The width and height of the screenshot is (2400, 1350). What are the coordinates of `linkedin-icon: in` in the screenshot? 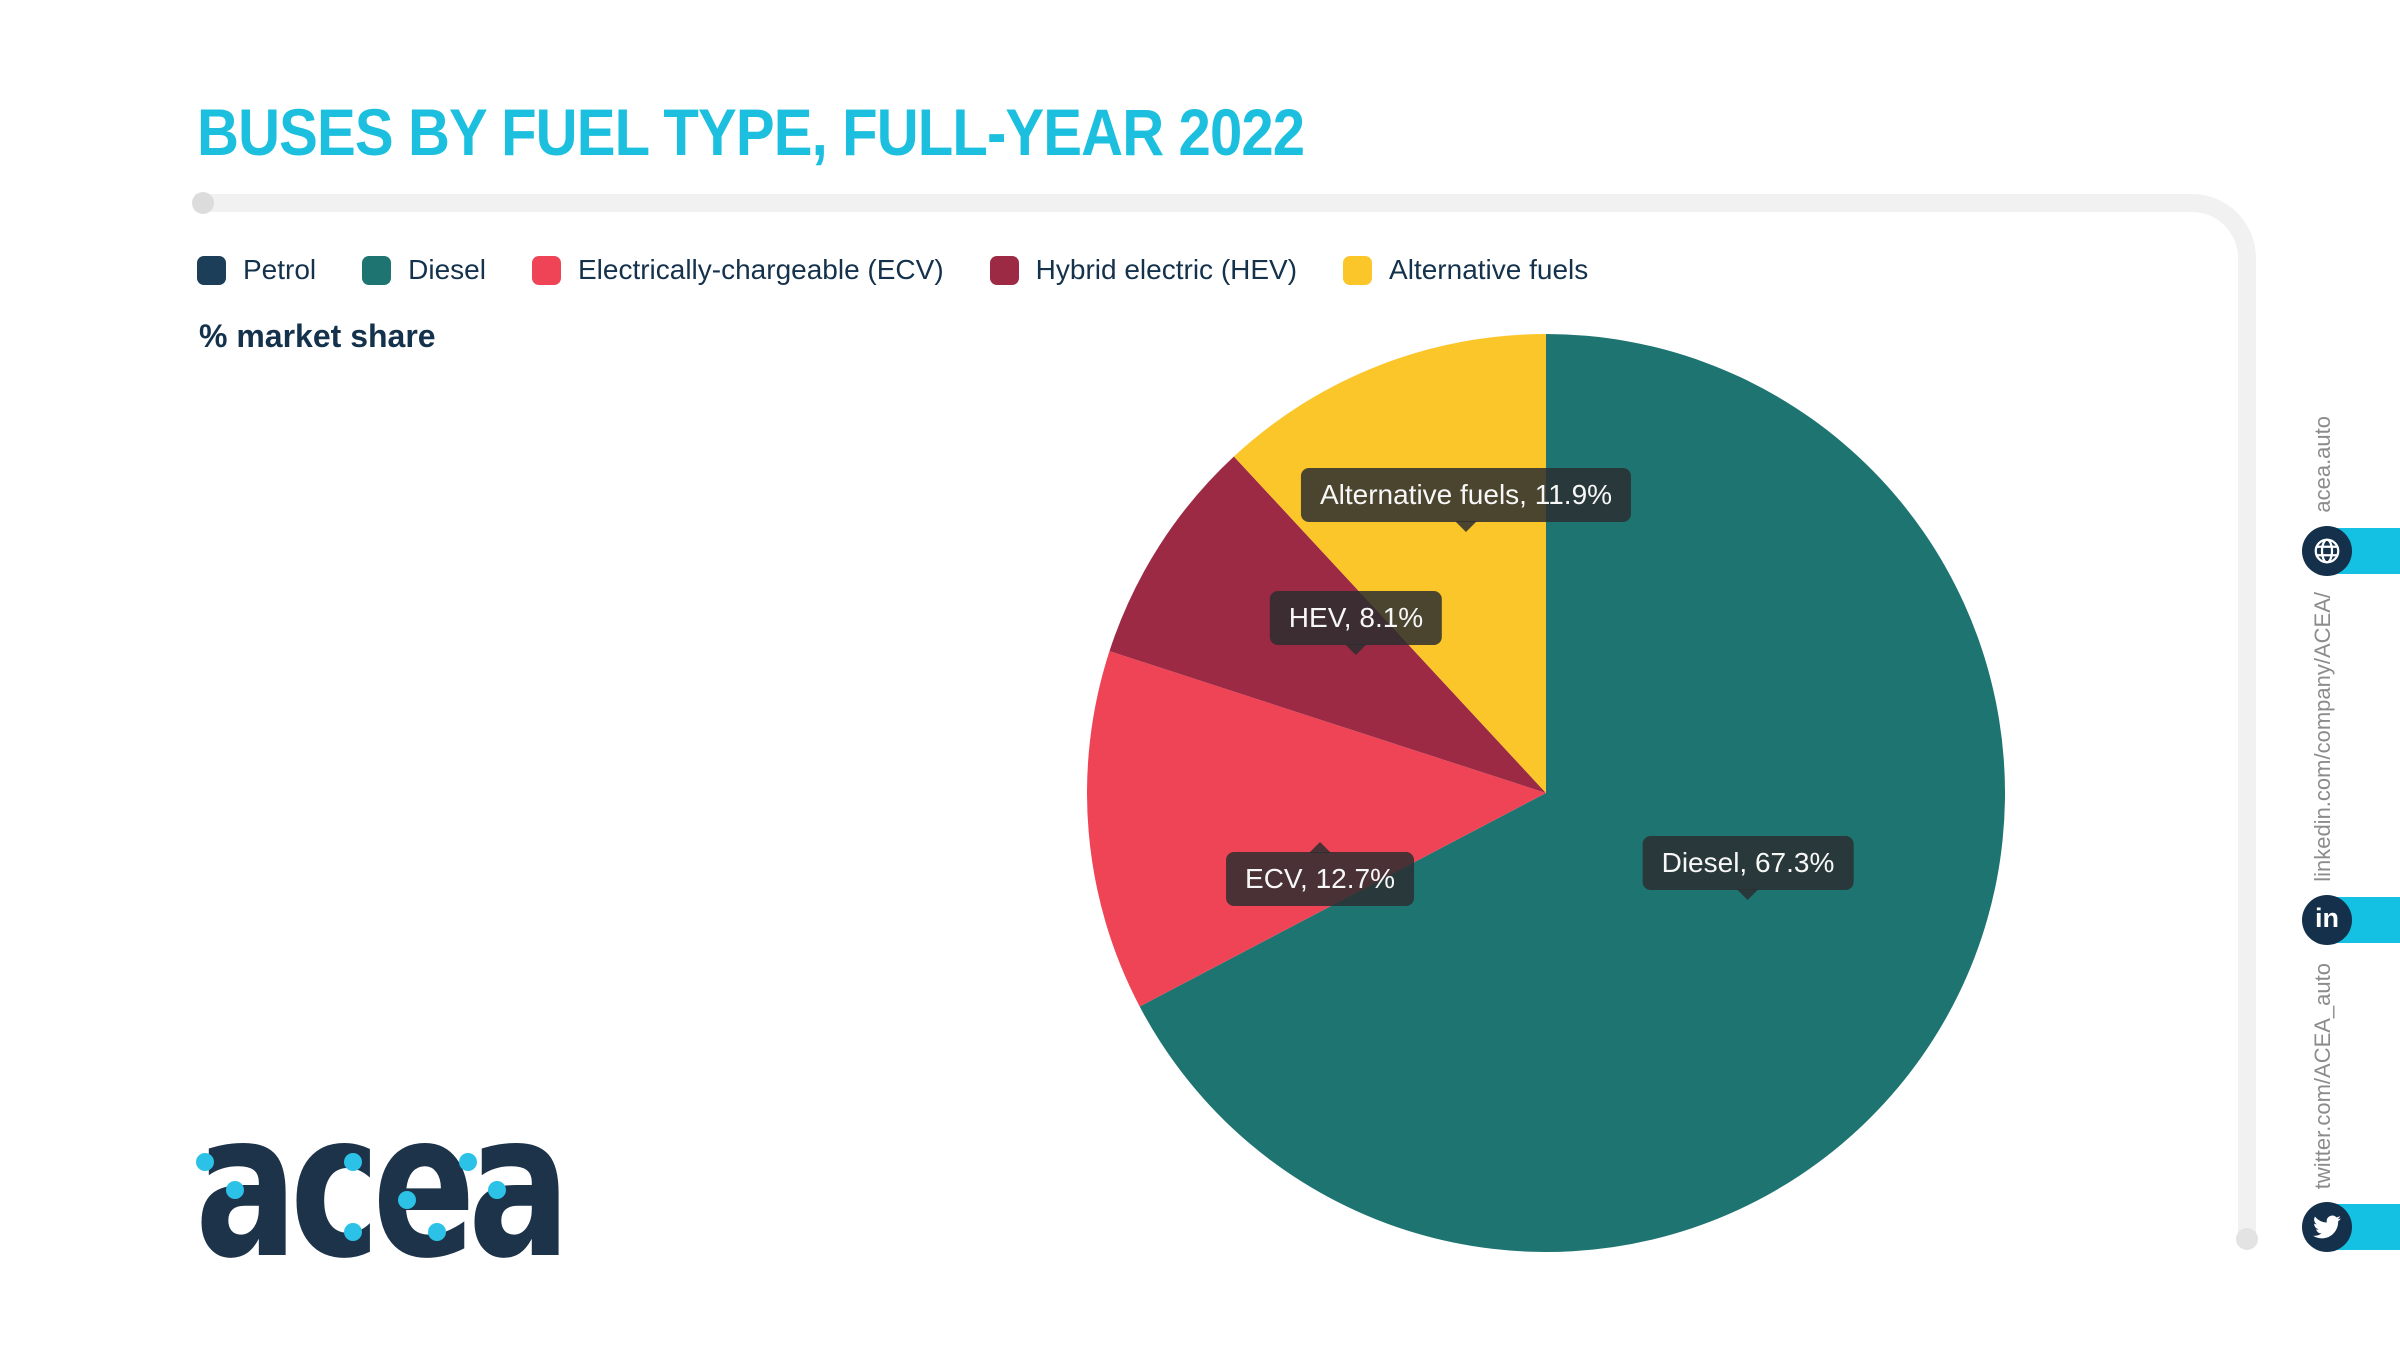 It's located at (2327, 918).